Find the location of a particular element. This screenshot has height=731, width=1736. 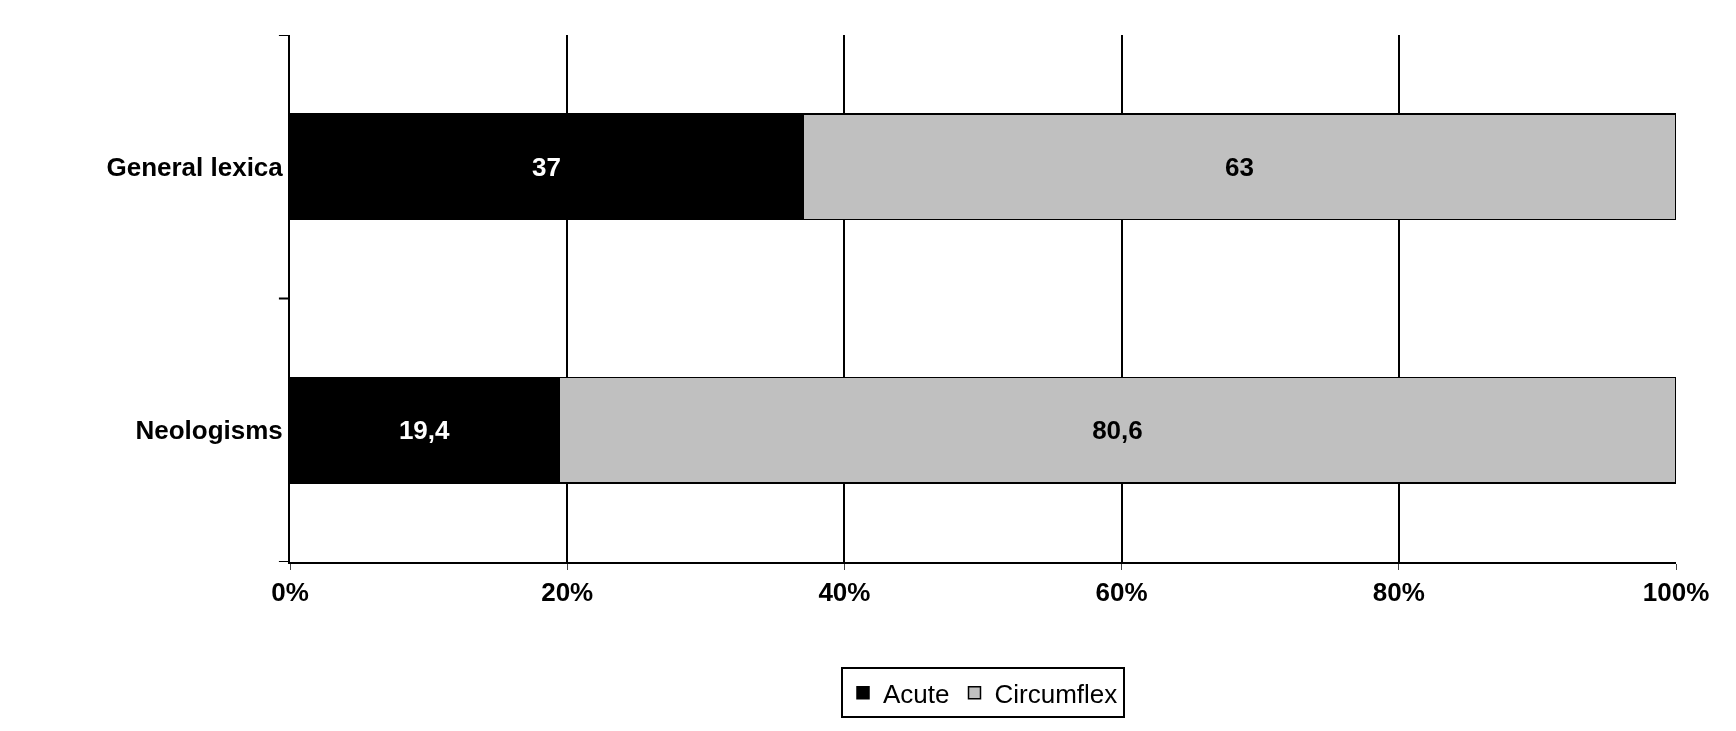

x-tick-label: 80% is located at coordinates (1398, 592).